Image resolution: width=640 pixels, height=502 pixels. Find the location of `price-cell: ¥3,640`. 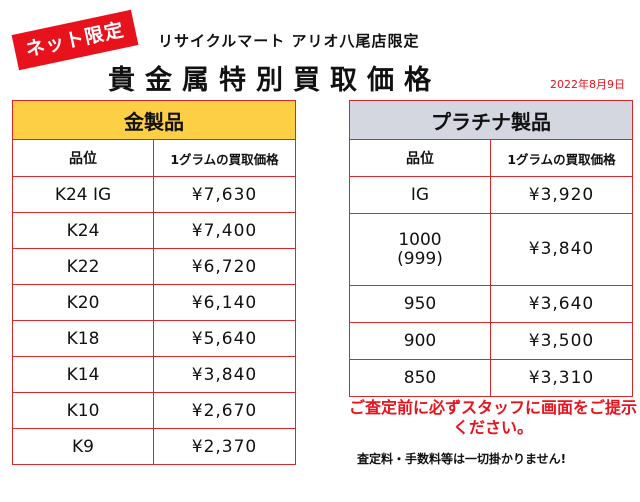

price-cell: ¥3,640 is located at coordinates (561, 304).